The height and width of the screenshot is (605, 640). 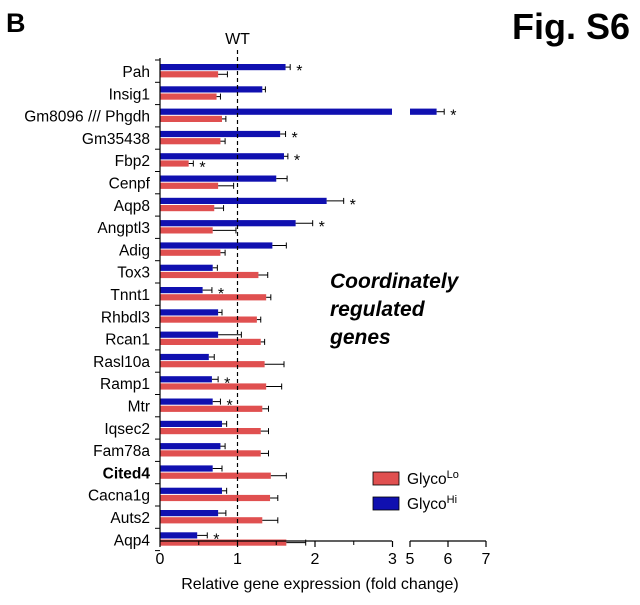 I want to click on x-tick-label: 5, so click(x=410, y=559).